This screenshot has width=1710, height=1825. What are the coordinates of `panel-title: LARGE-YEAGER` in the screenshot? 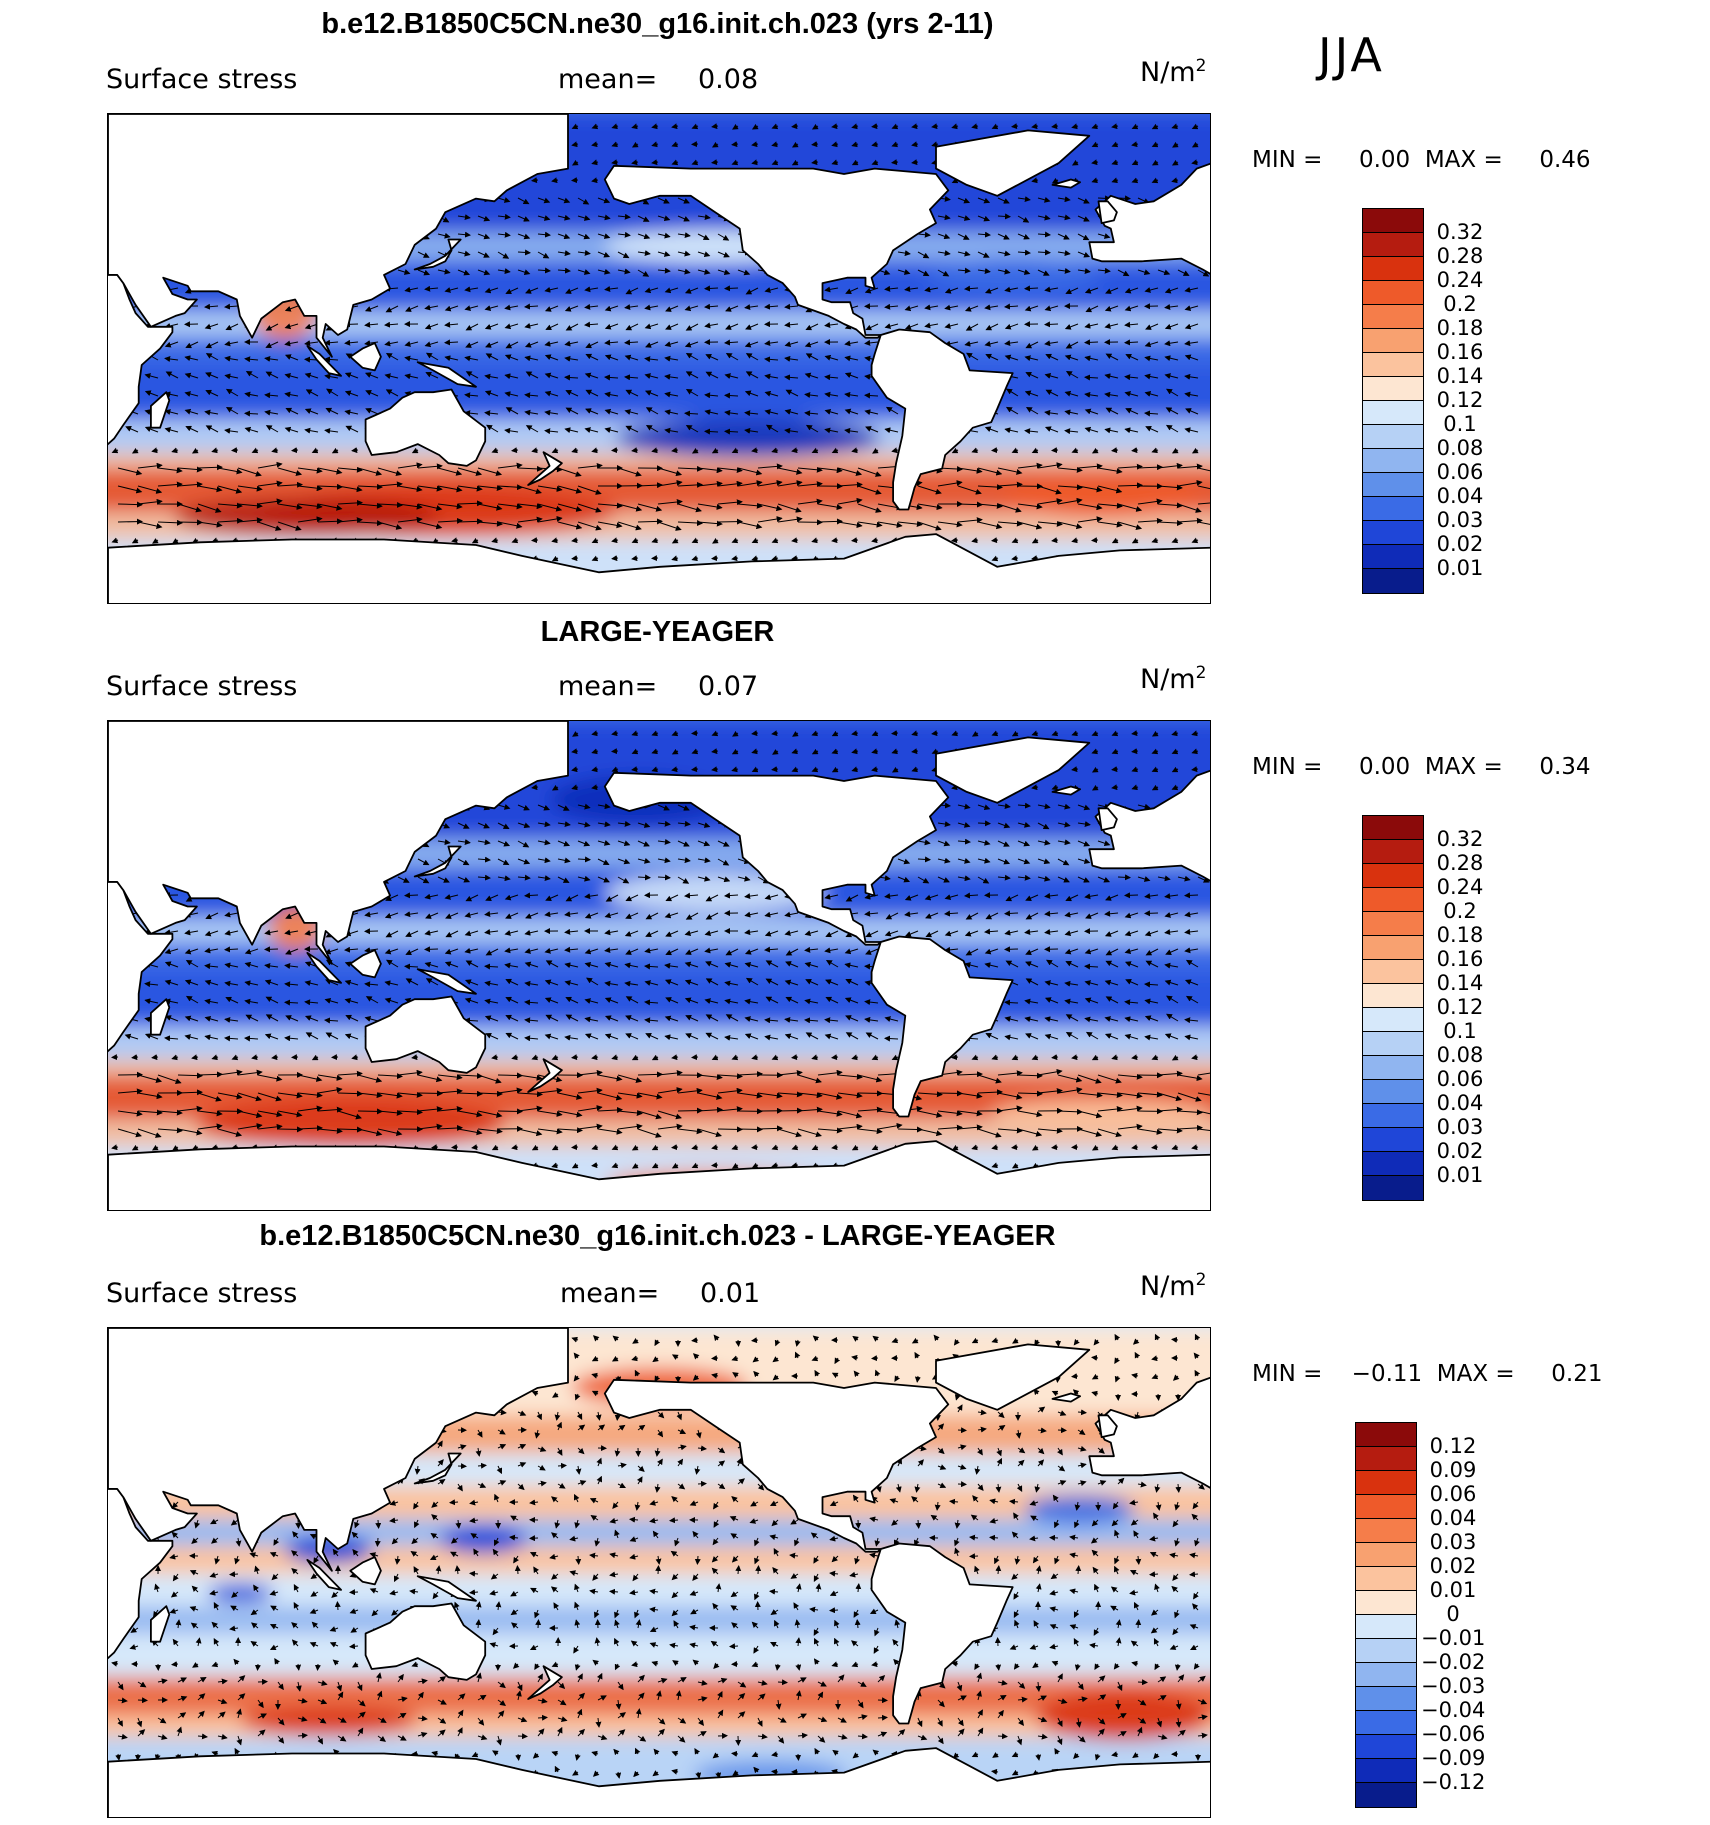 It's located at (657, 632).